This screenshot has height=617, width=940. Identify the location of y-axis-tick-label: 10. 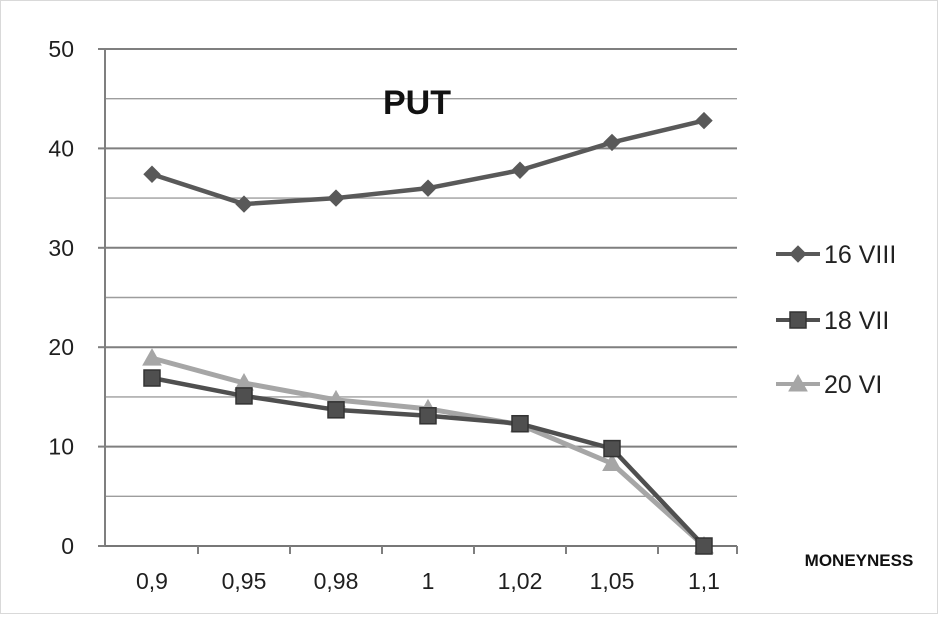
(61, 447).